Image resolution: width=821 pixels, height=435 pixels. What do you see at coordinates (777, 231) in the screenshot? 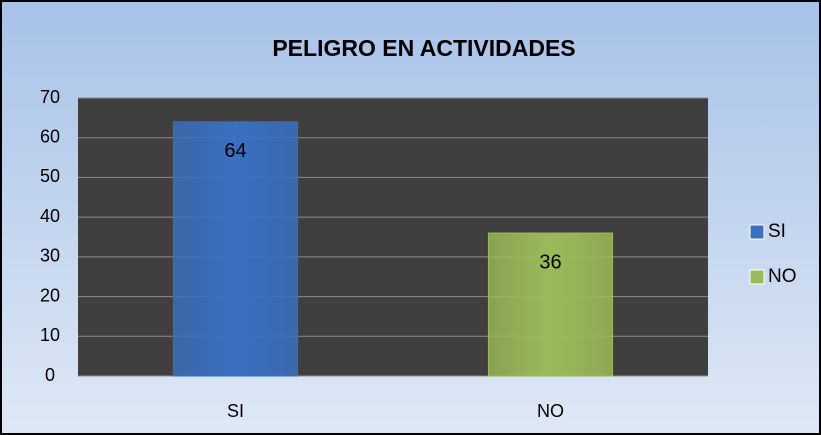
I see `legend-label: SI` at bounding box center [777, 231].